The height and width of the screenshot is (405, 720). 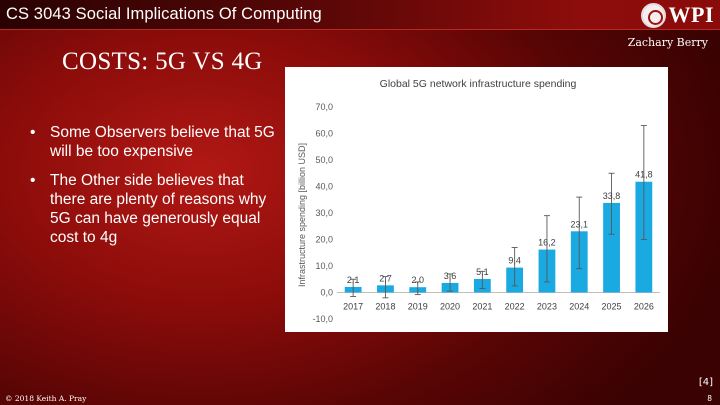 I want to click on copyright-text: © 2018 Keith A. Pray, so click(x=46, y=398).